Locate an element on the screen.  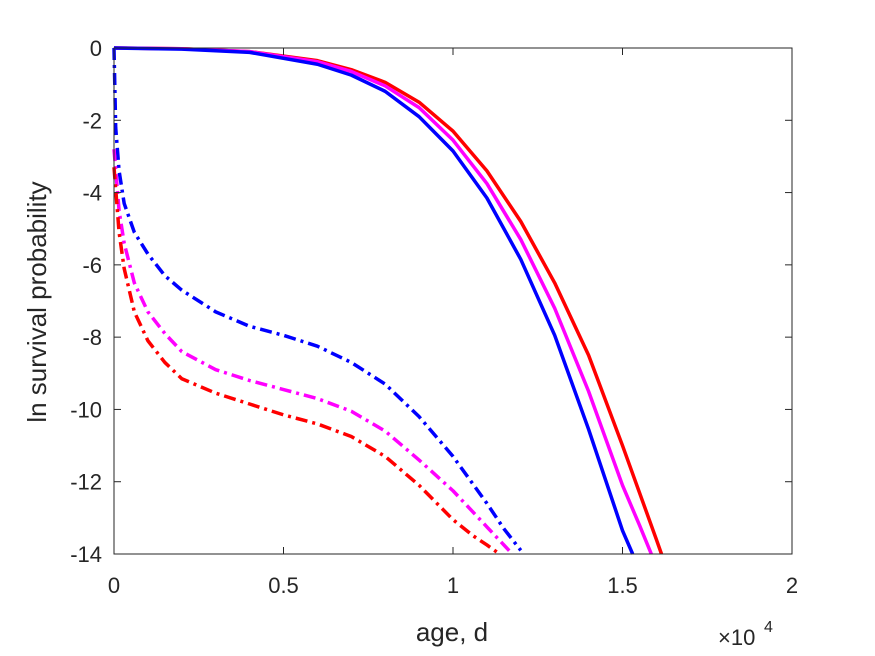
y-tick-label: 0 is located at coordinates (96, 48).